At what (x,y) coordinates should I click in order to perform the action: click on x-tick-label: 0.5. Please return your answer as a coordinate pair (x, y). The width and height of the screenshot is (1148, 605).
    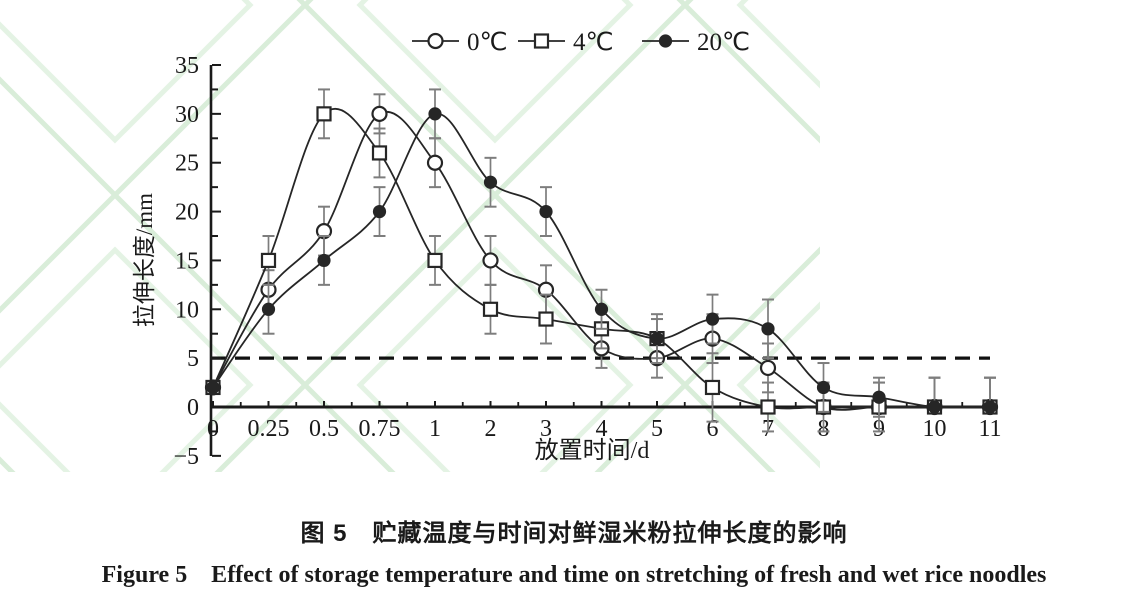
    Looking at the image, I should click on (324, 429).